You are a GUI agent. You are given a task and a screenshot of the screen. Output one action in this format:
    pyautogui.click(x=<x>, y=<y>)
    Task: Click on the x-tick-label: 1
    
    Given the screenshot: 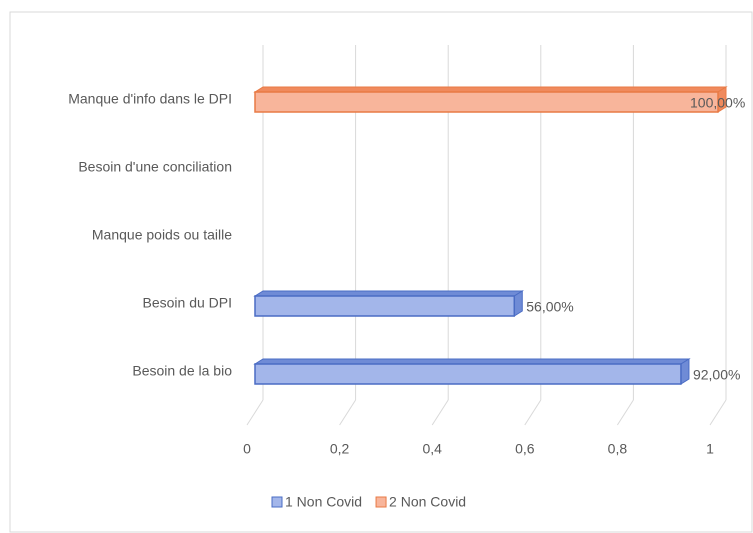 What is the action you would take?
    pyautogui.click(x=710, y=449)
    